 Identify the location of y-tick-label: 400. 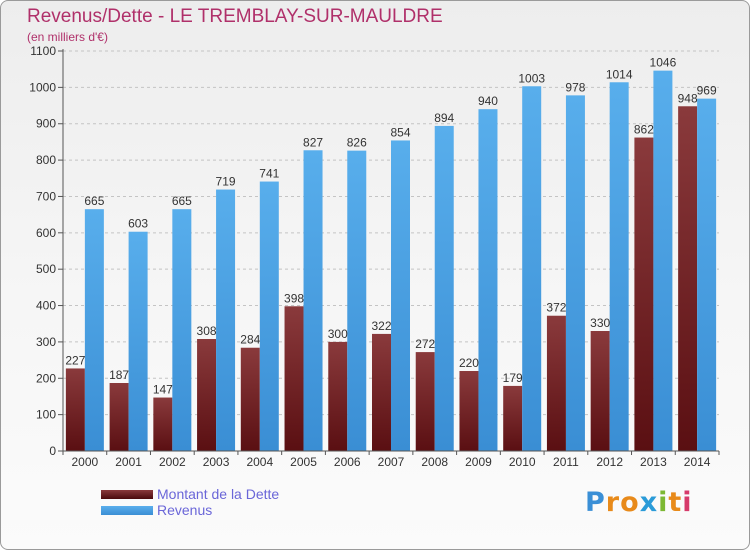
(46, 306).